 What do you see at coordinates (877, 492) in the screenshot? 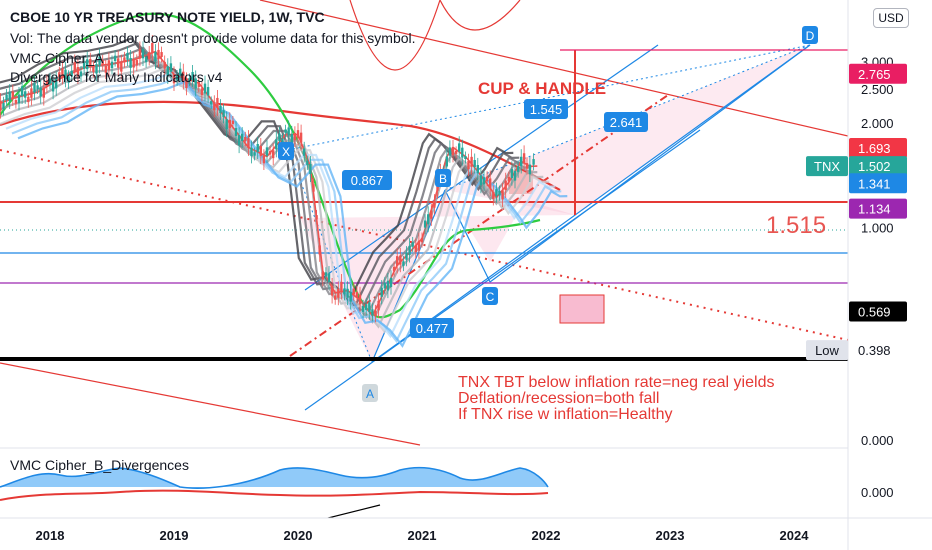
I see `osc-tick-label: 0.000` at bounding box center [877, 492].